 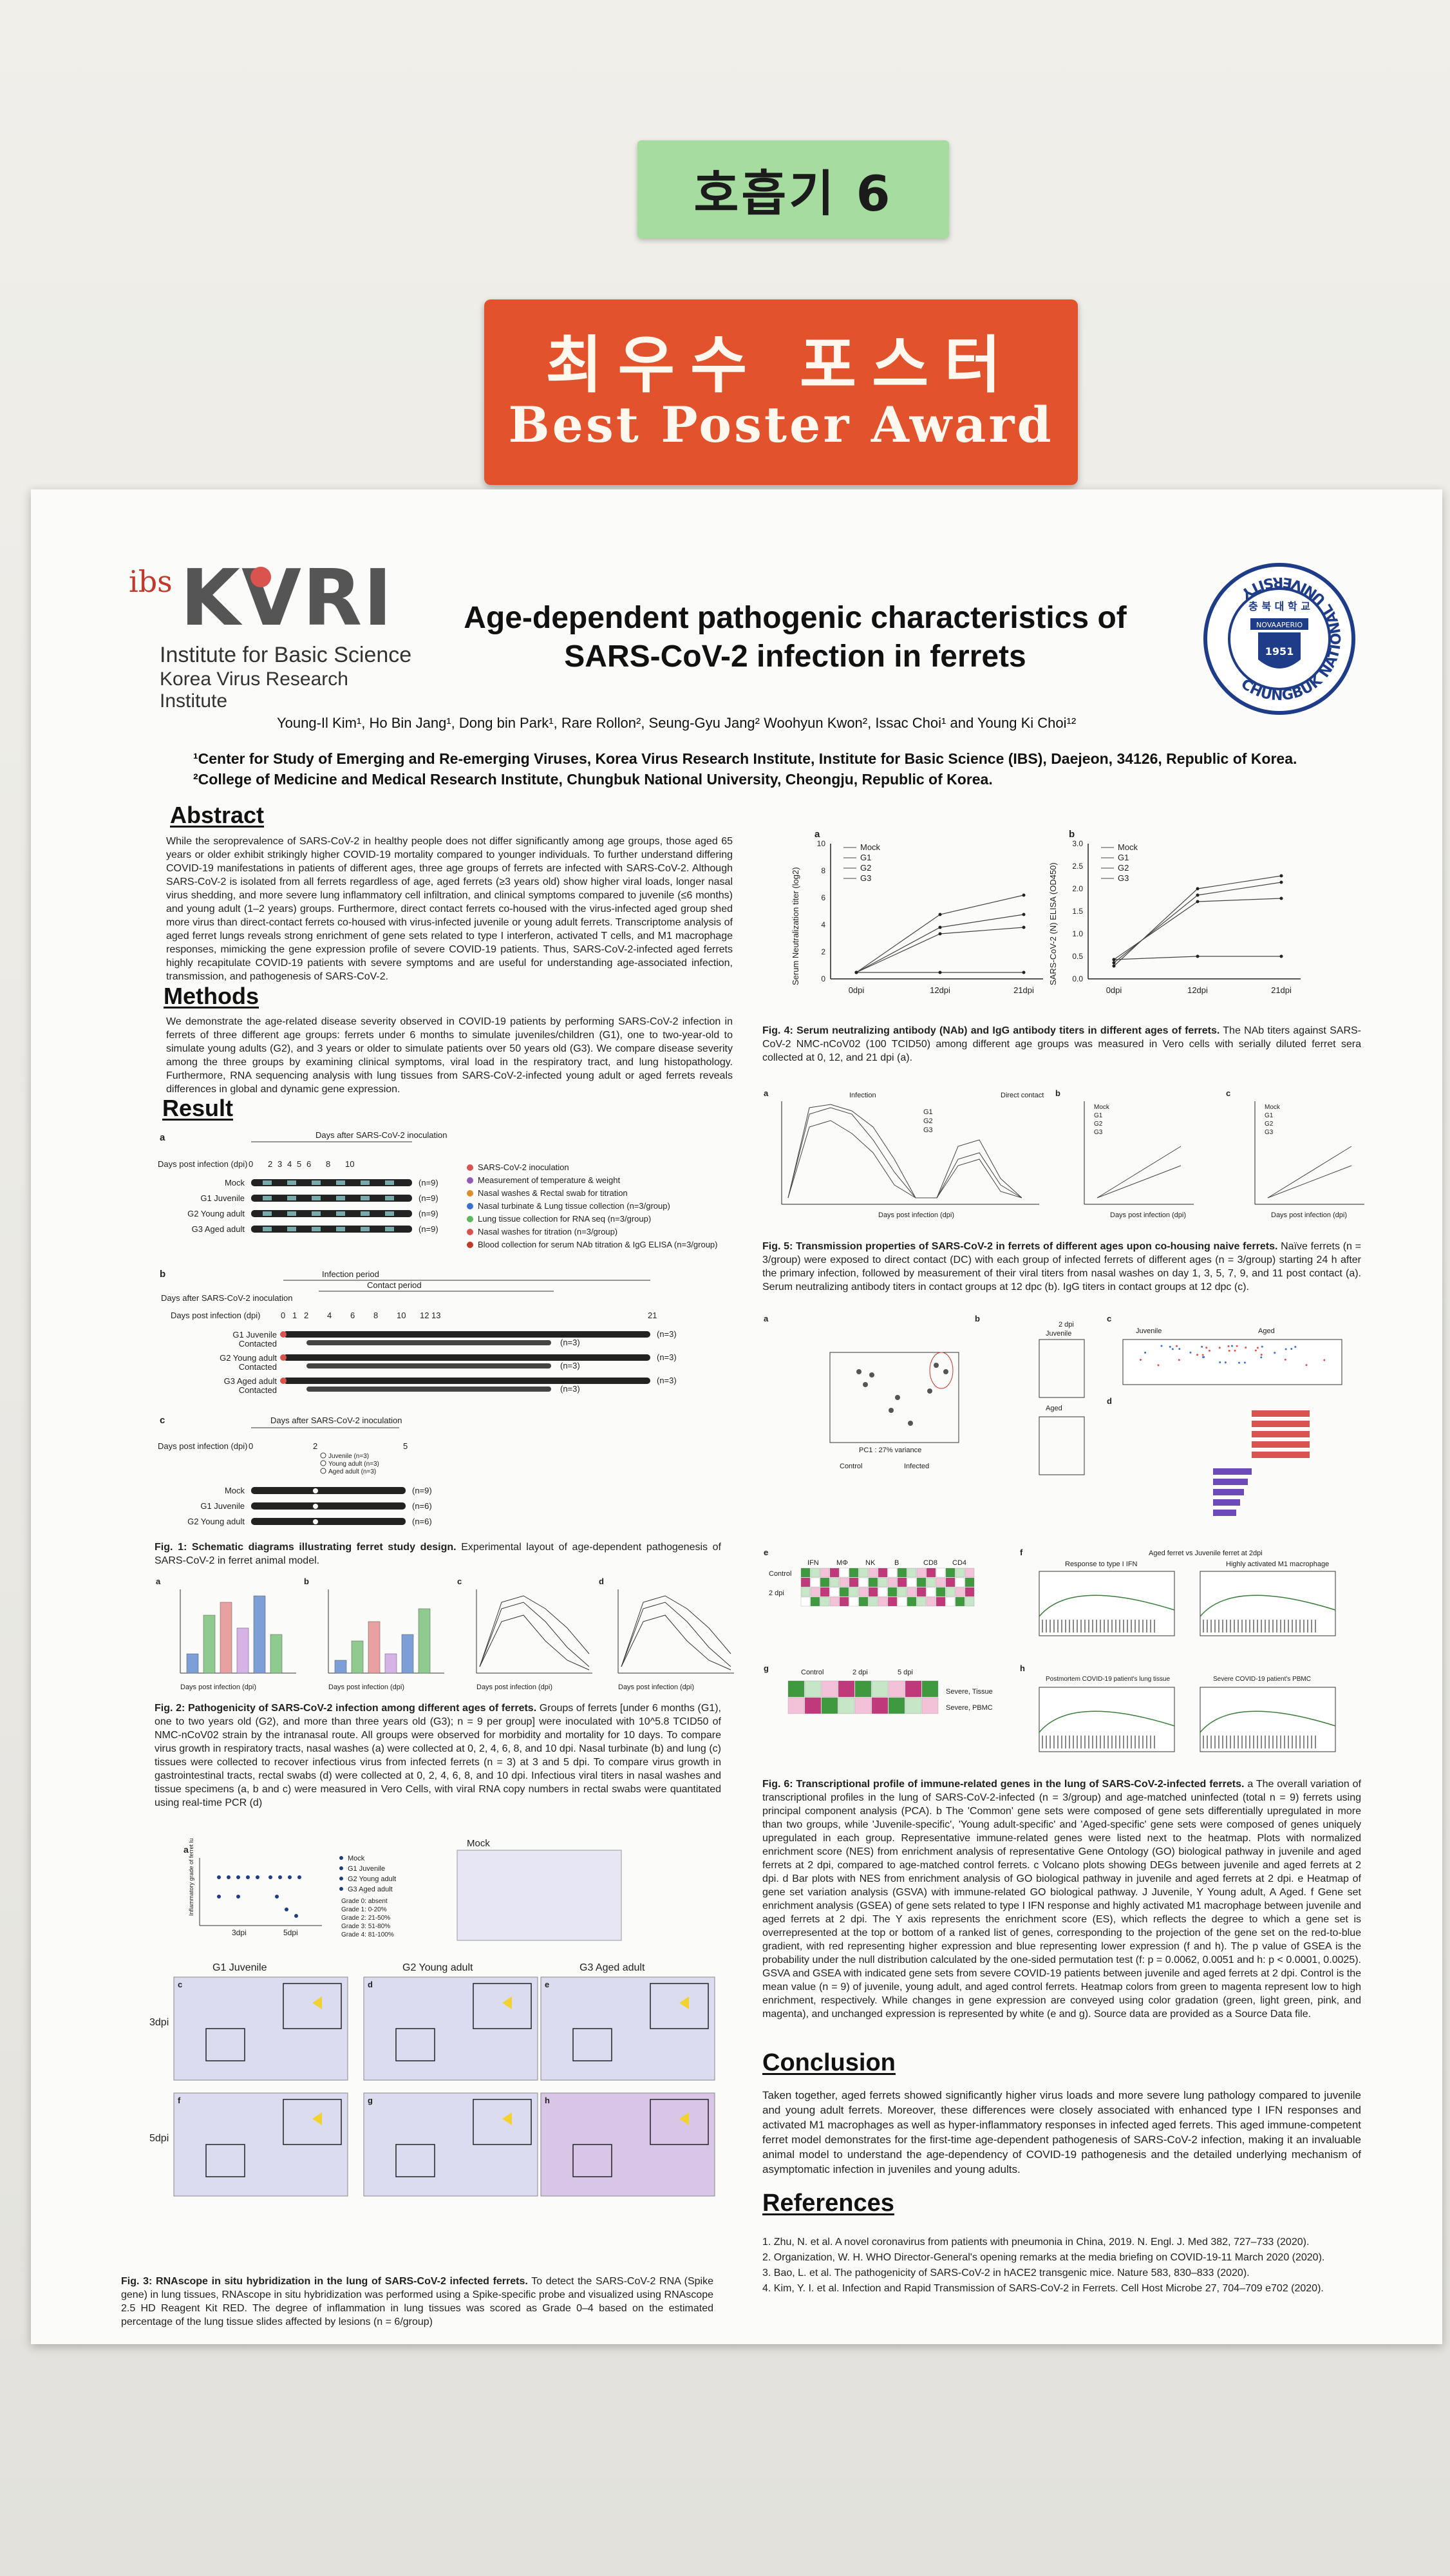 What do you see at coordinates (1098, 1132) in the screenshot?
I see `fig5-legend-b: G3` at bounding box center [1098, 1132].